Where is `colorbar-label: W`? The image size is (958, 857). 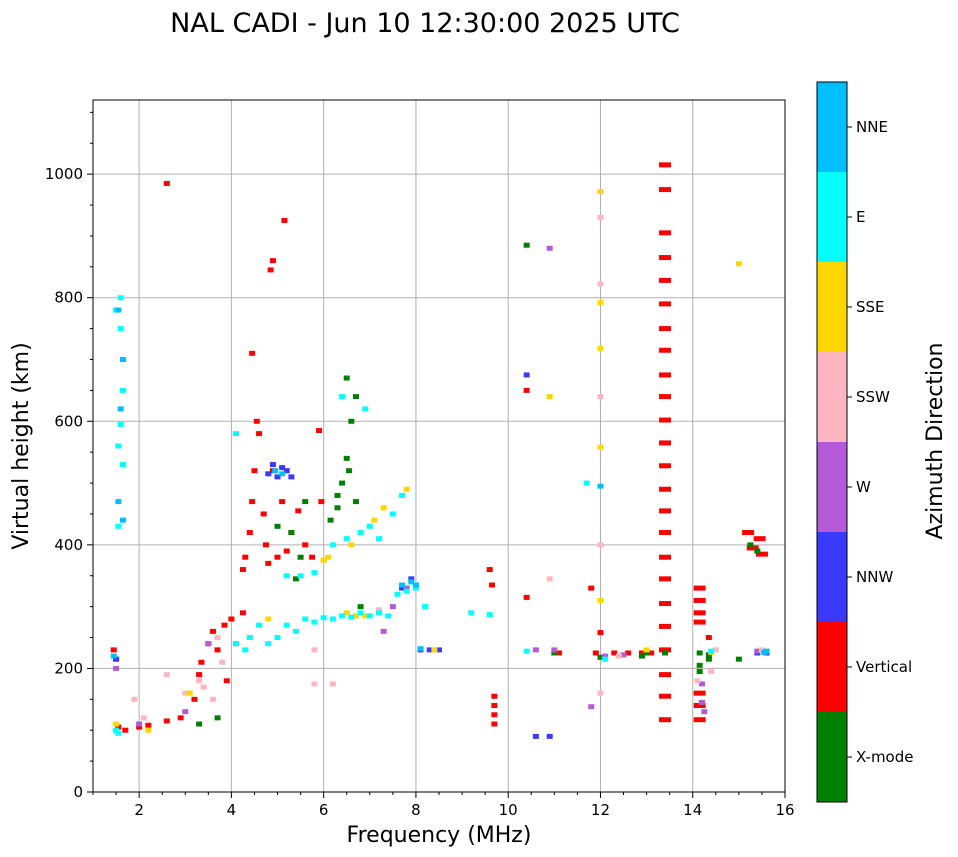 colorbar-label: W is located at coordinates (863, 487).